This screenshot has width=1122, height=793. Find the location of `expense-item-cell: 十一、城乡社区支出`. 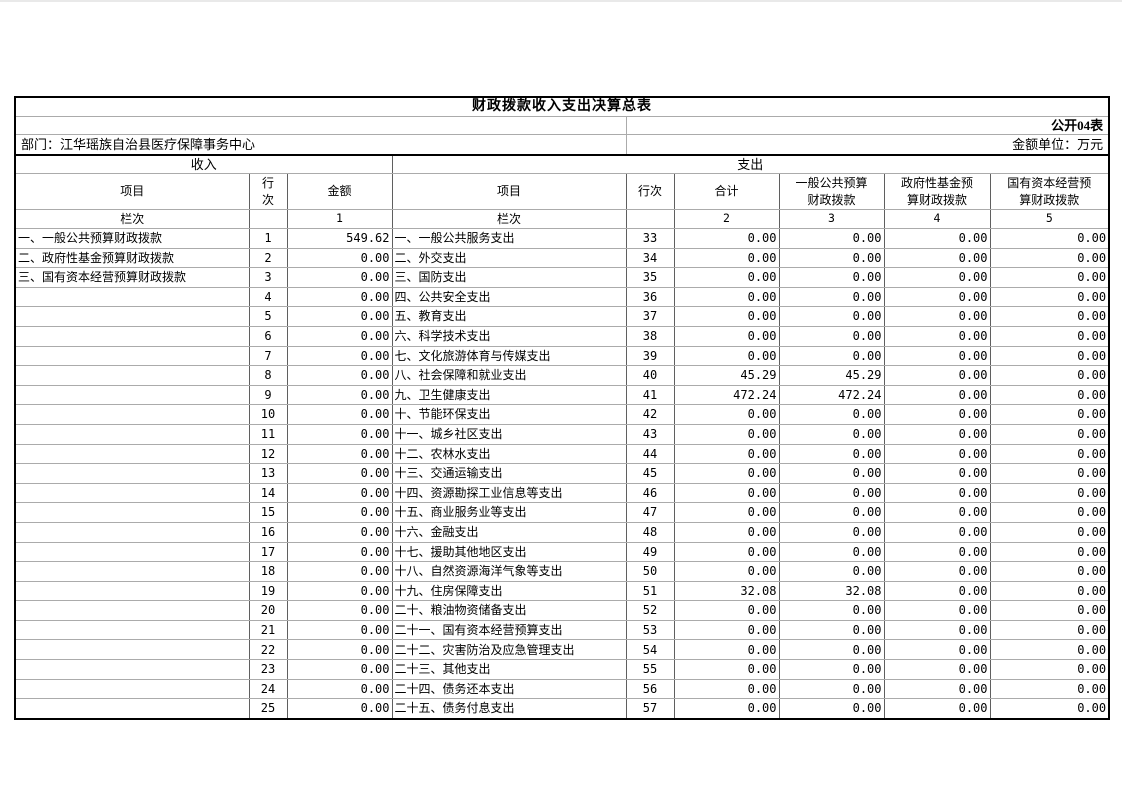

expense-item-cell: 十一、城乡社区支出 is located at coordinates (509, 434).